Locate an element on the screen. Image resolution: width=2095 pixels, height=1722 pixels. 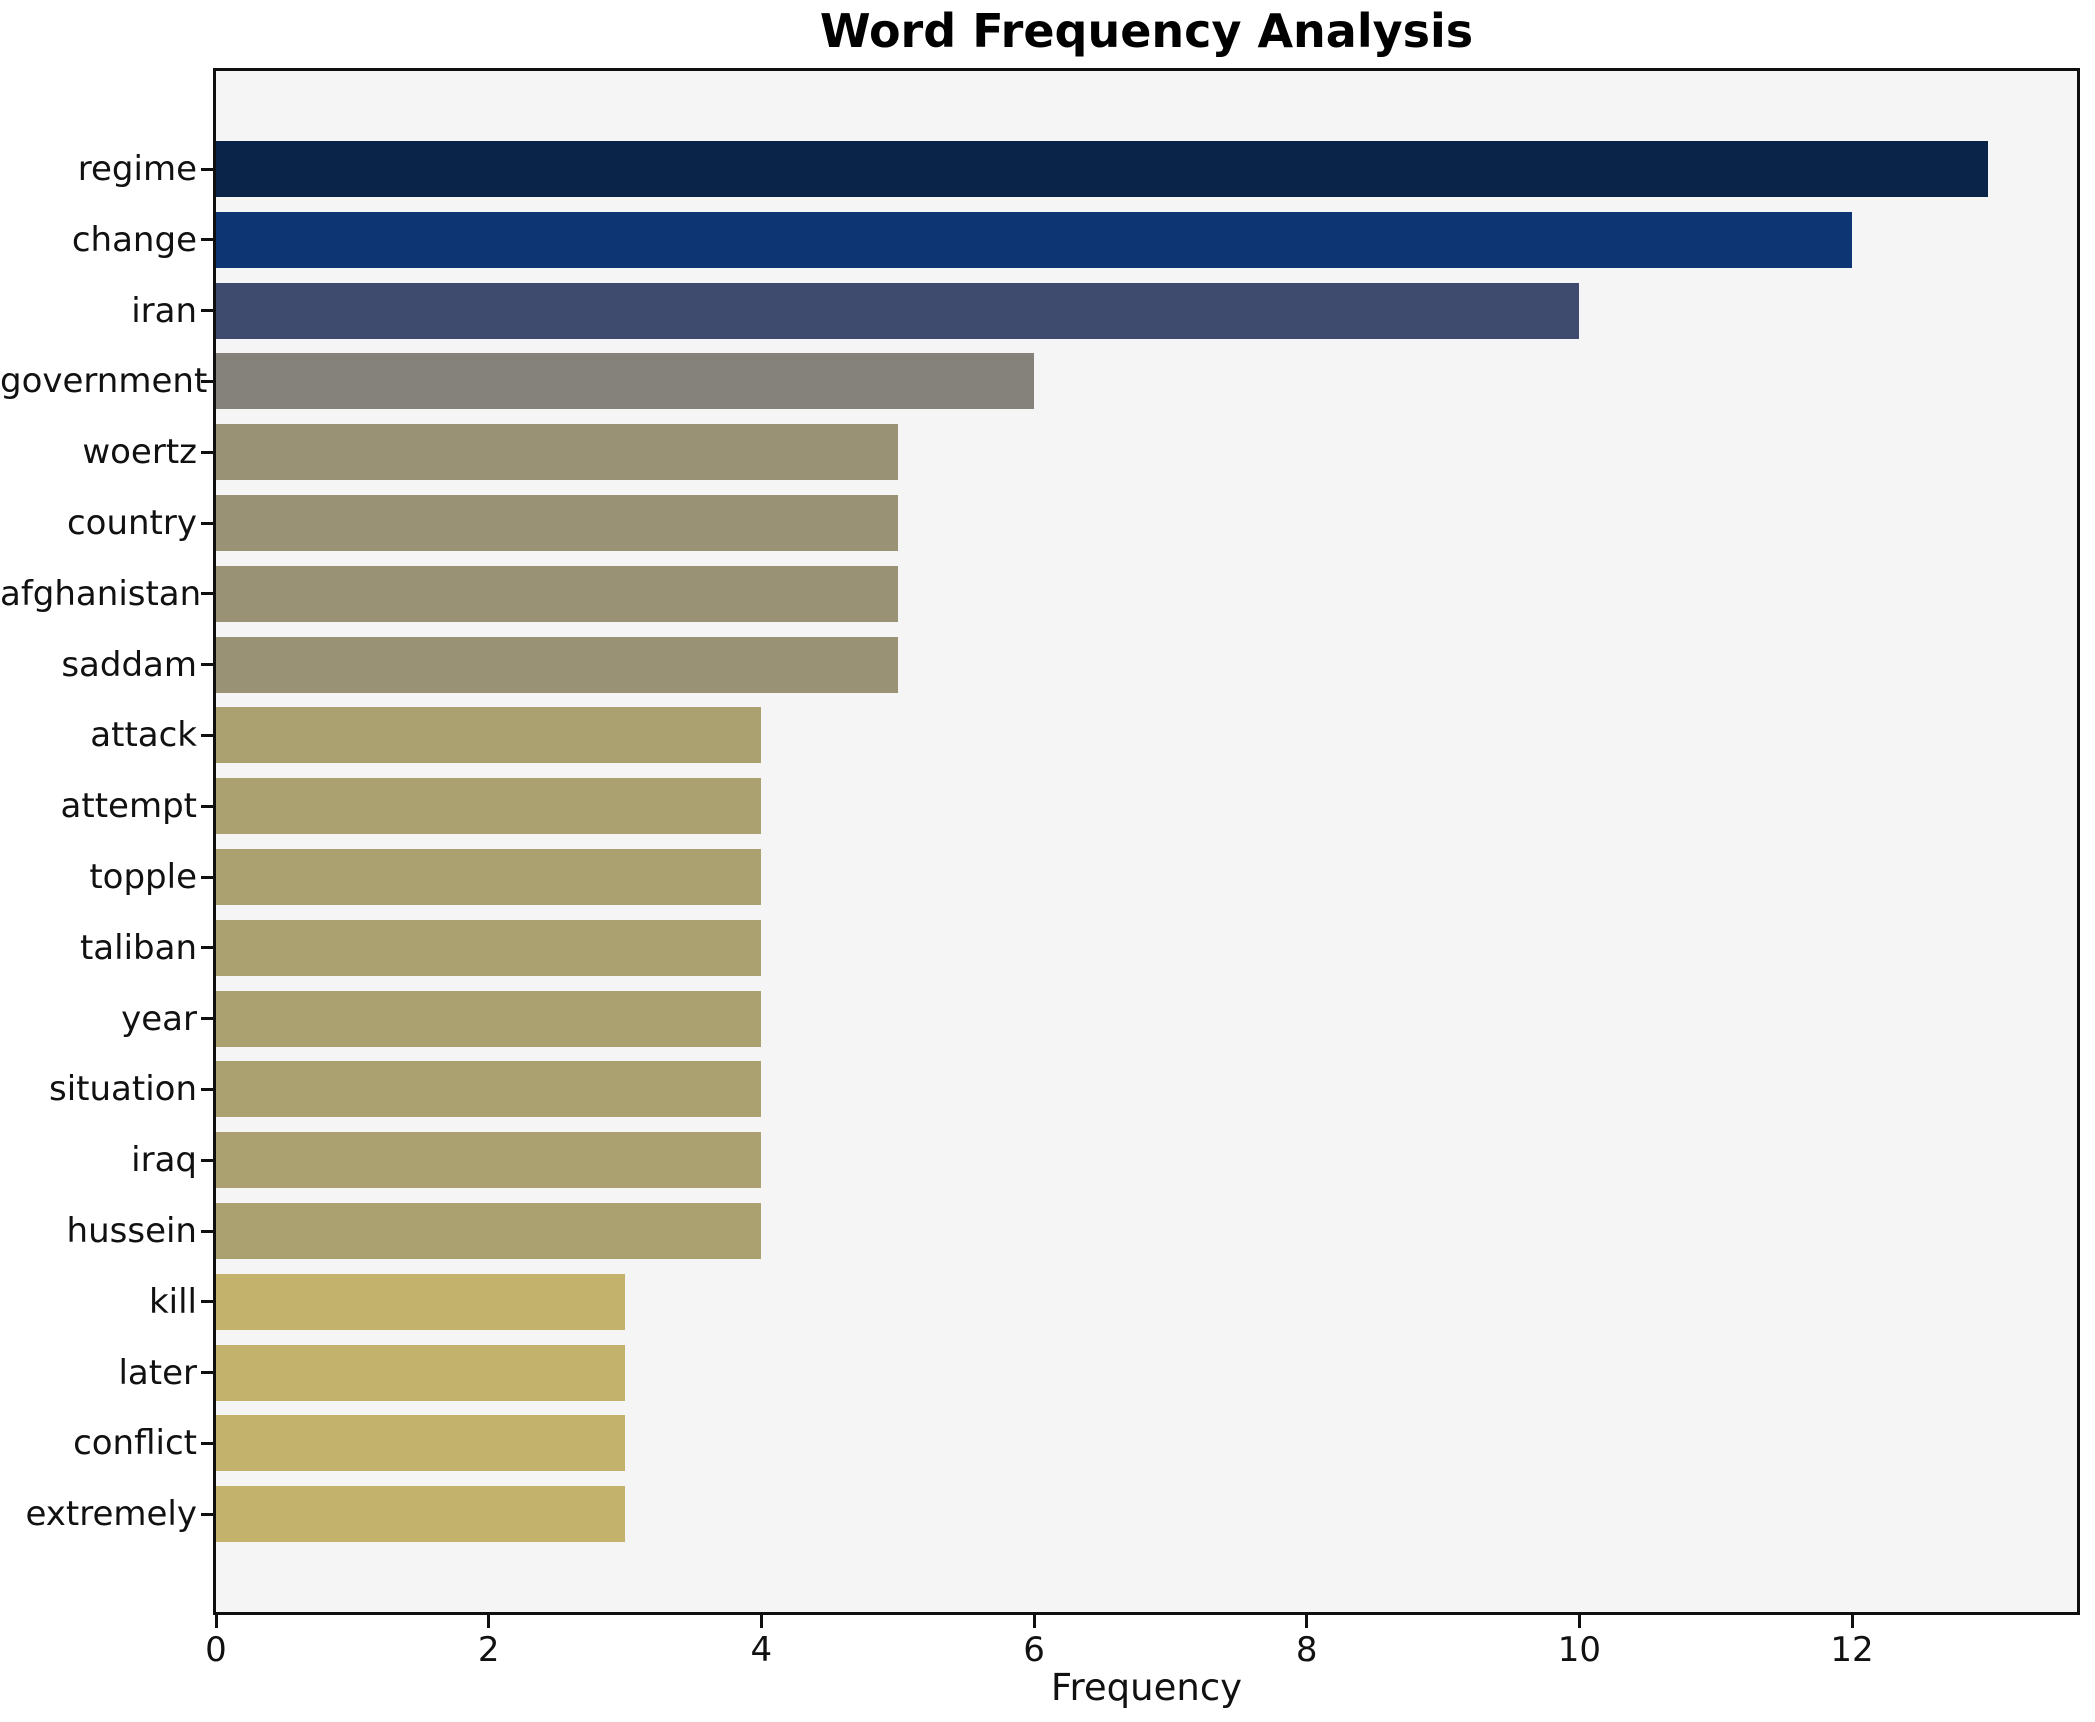
x-axis-label: Frequency is located at coordinates (1146, 1687).